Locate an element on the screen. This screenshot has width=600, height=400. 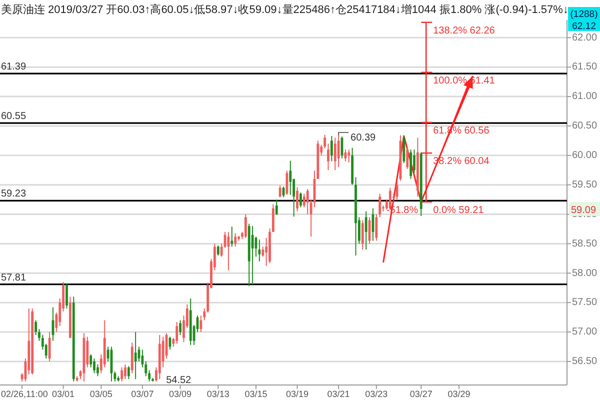
y-tick-label: 57.50 is located at coordinates (585, 302).